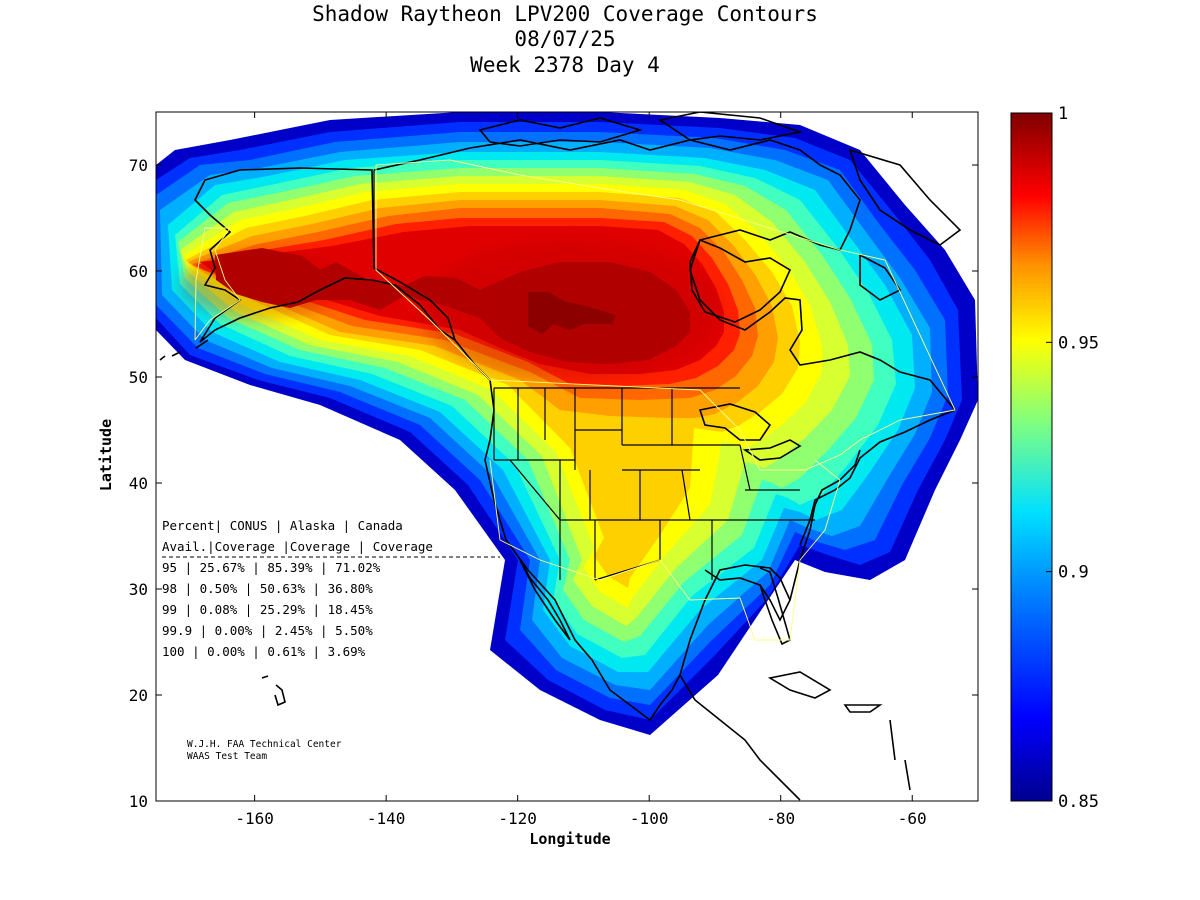 Image resolution: width=1200 pixels, height=900 pixels. I want to click on y-tick-label: 10, so click(138, 801).